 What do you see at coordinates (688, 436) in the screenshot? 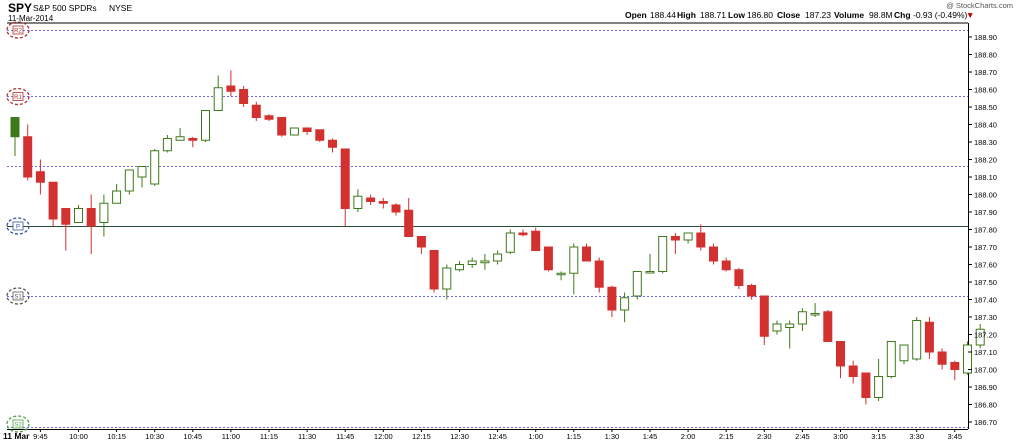
I see `x-tick-label: 2:00` at bounding box center [688, 436].